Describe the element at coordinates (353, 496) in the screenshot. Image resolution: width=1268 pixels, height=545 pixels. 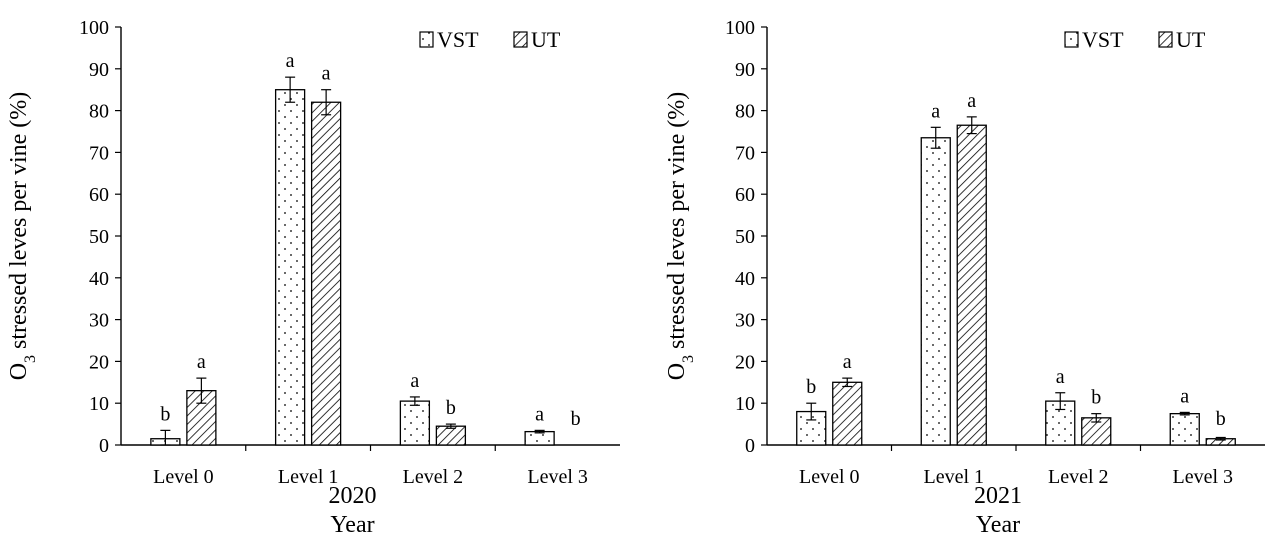
I see `panel-year-label: 2020` at that location.